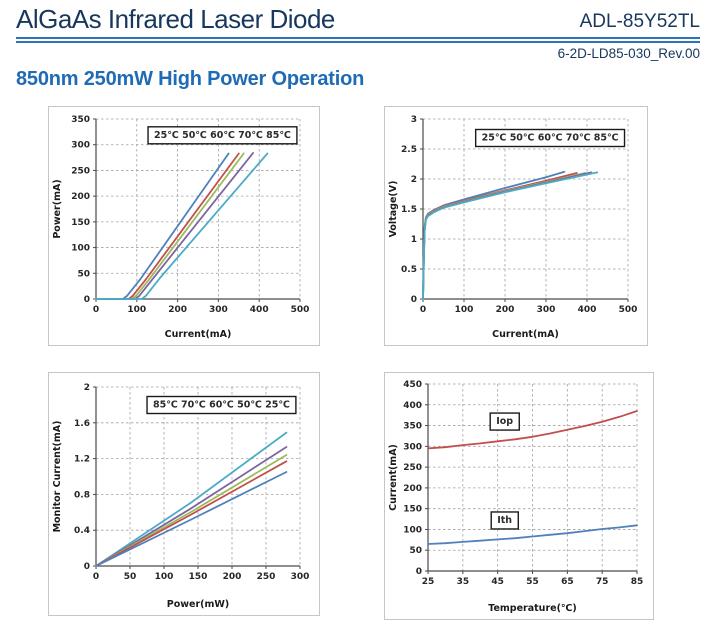 The height and width of the screenshot is (627, 714). I want to click on svg-text: 55, so click(532, 582).